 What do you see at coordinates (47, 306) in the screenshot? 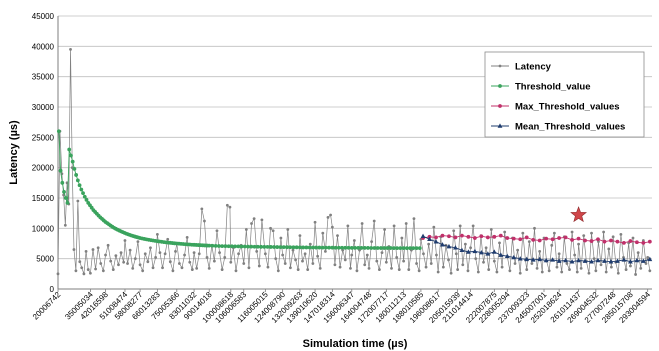
I see `x-tick-label: 20006742` at bounding box center [47, 306].